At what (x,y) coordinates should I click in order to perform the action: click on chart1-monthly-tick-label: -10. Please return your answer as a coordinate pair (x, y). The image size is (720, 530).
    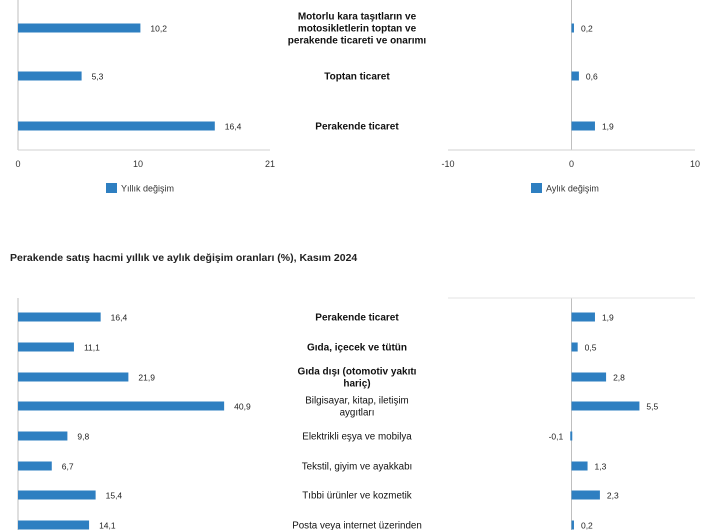
    Looking at the image, I should click on (447, 164).